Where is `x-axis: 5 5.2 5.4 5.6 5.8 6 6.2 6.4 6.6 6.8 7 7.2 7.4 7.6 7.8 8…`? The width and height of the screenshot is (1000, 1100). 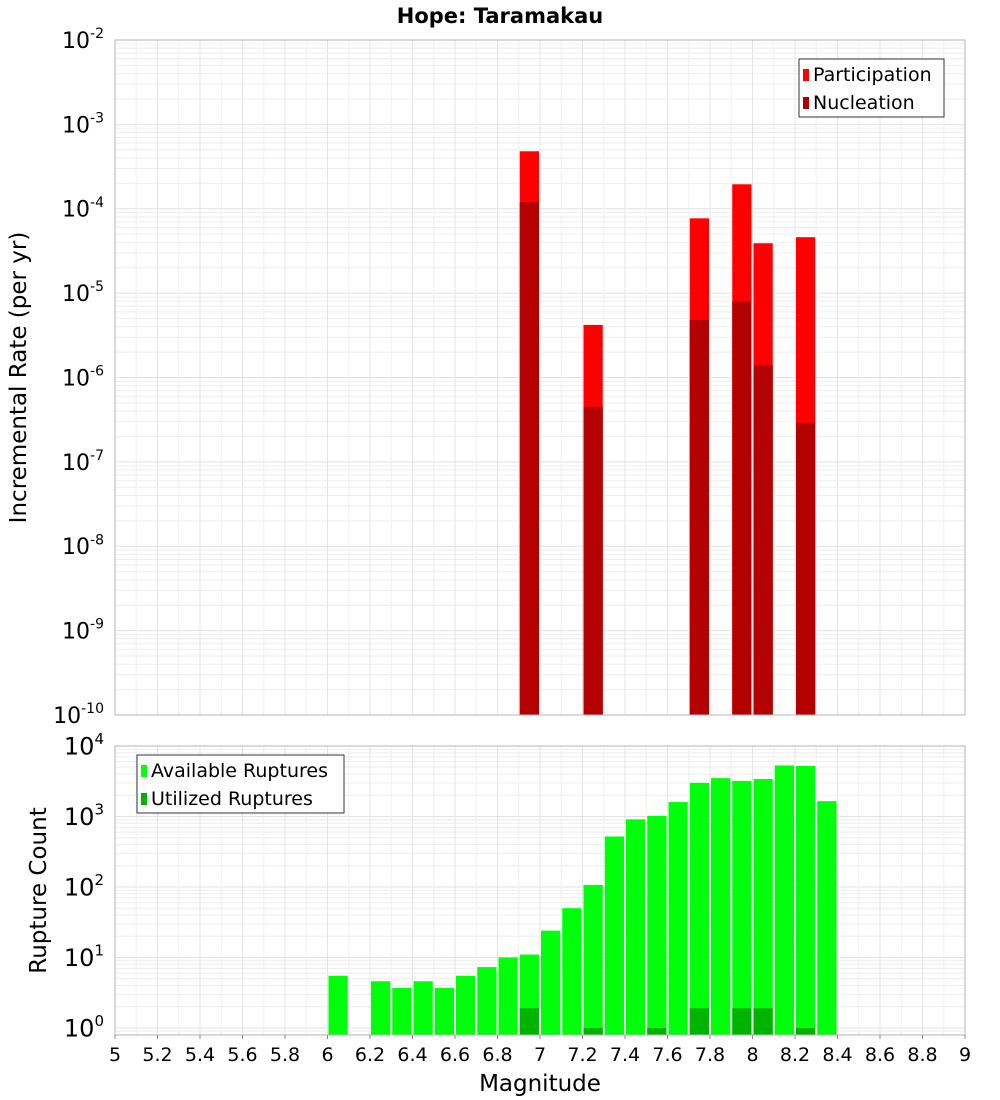
x-axis: 5 5.2 5.4 5.6 5.8 6 6.2 6.4 6.6 6.8 7 7.2 7.4 7.6 7.8 8… is located at coordinates (540, 1066).